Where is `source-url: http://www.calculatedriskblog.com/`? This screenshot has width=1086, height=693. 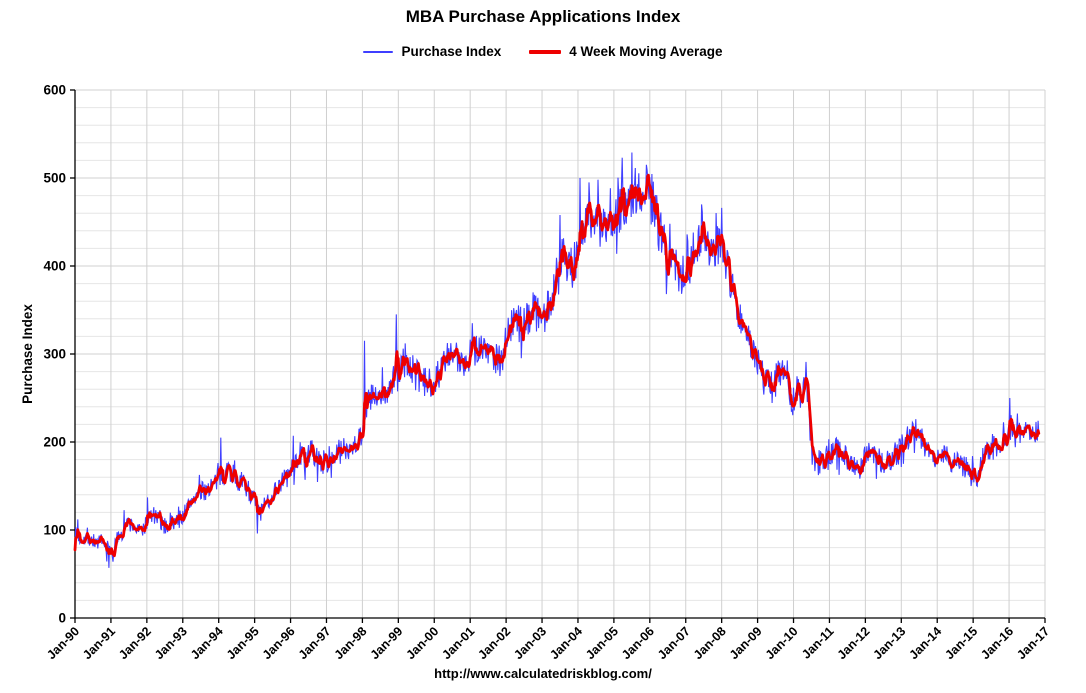 source-url: http://www.calculatedriskblog.com/ is located at coordinates (543, 673).